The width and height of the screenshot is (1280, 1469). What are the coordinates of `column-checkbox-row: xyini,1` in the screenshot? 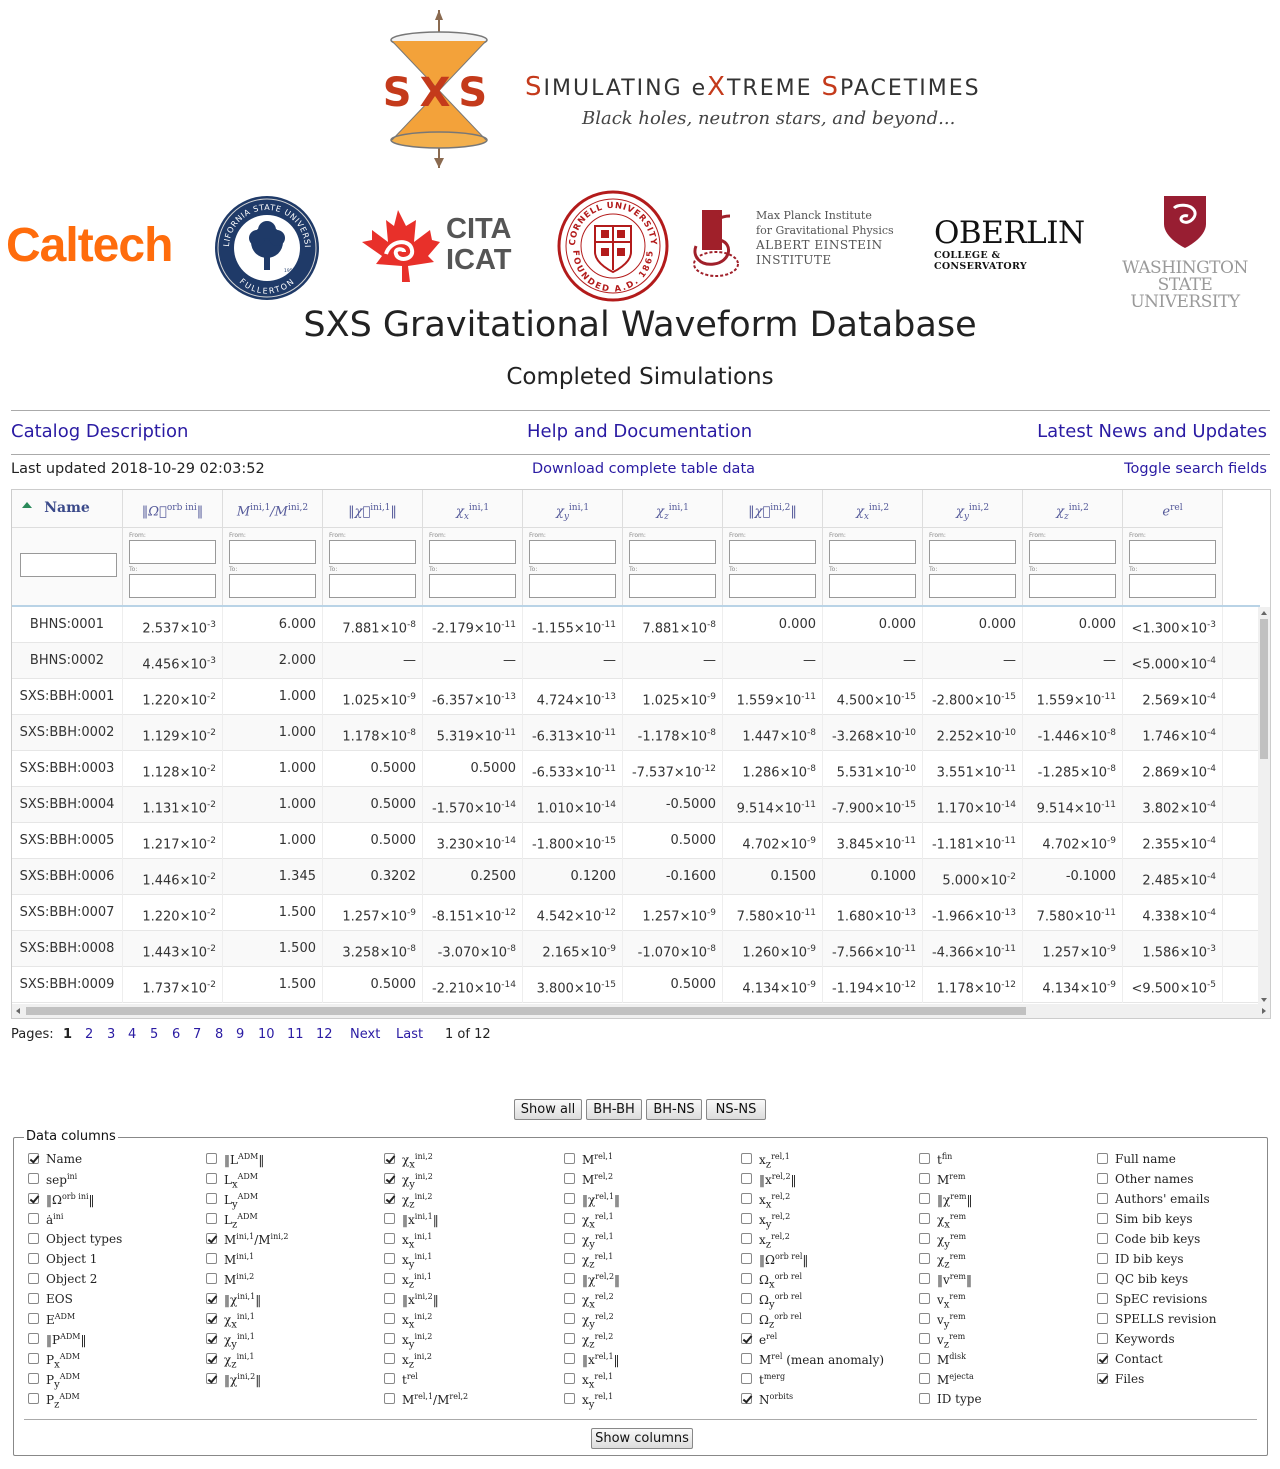 It's located at (471, 1260).